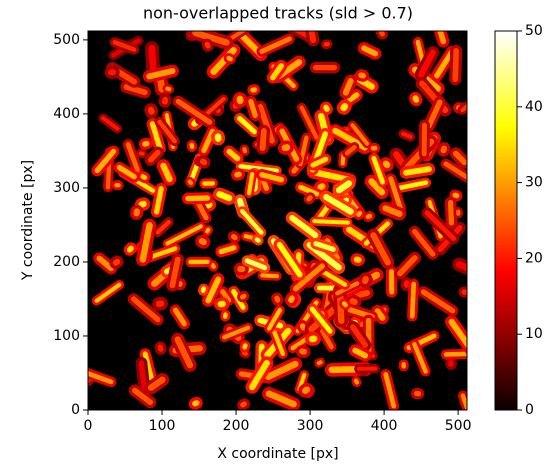 This screenshot has height=466, width=544. What do you see at coordinates (66, 262) in the screenshot?
I see `y-tick-label: 200` at bounding box center [66, 262].